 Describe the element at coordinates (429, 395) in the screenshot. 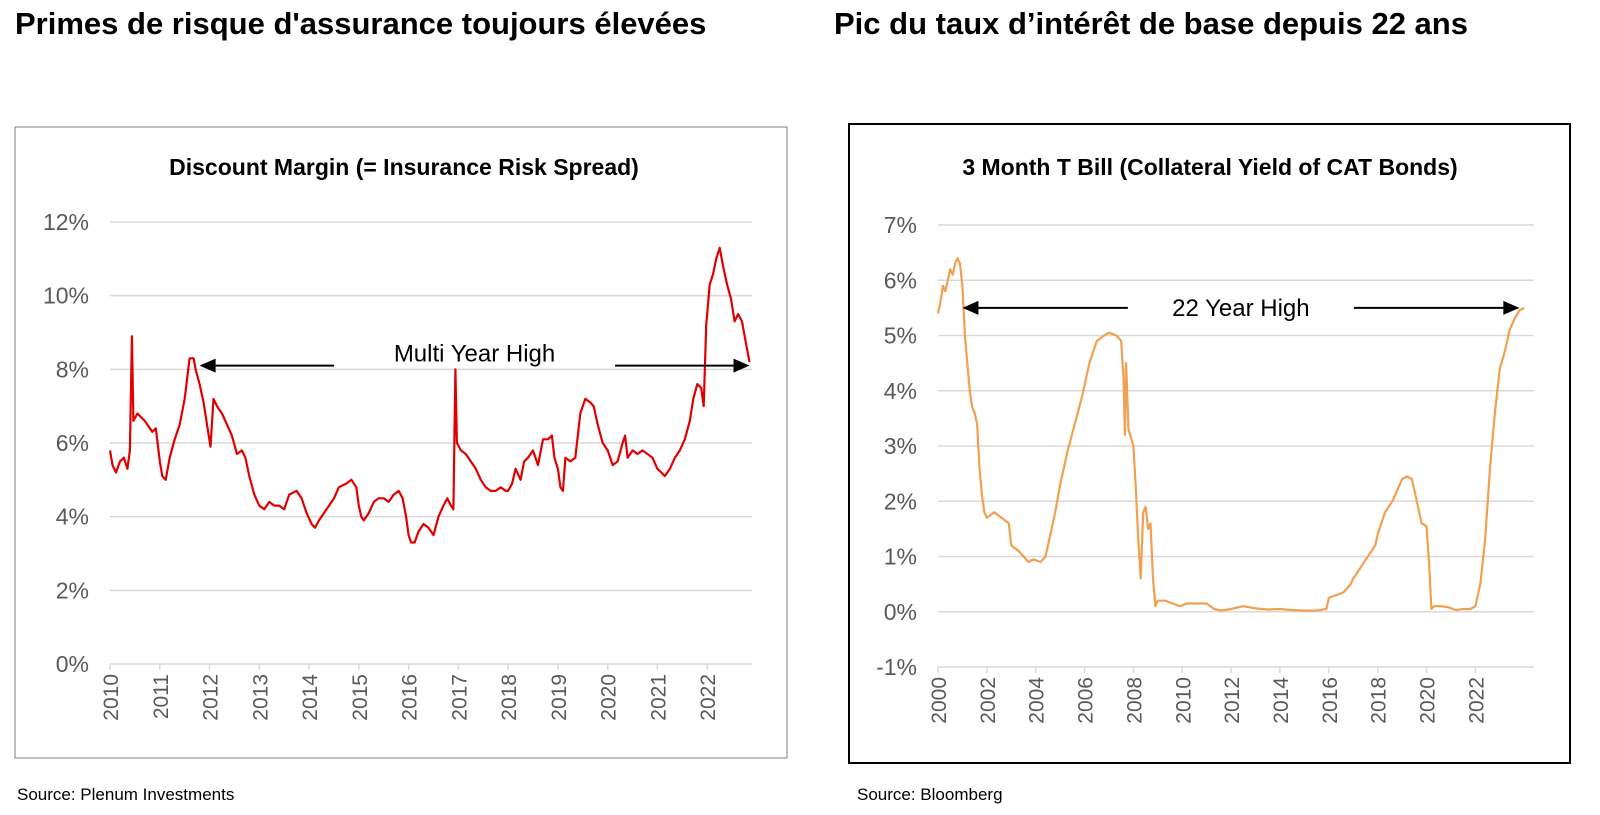

I see `series-line` at that location.